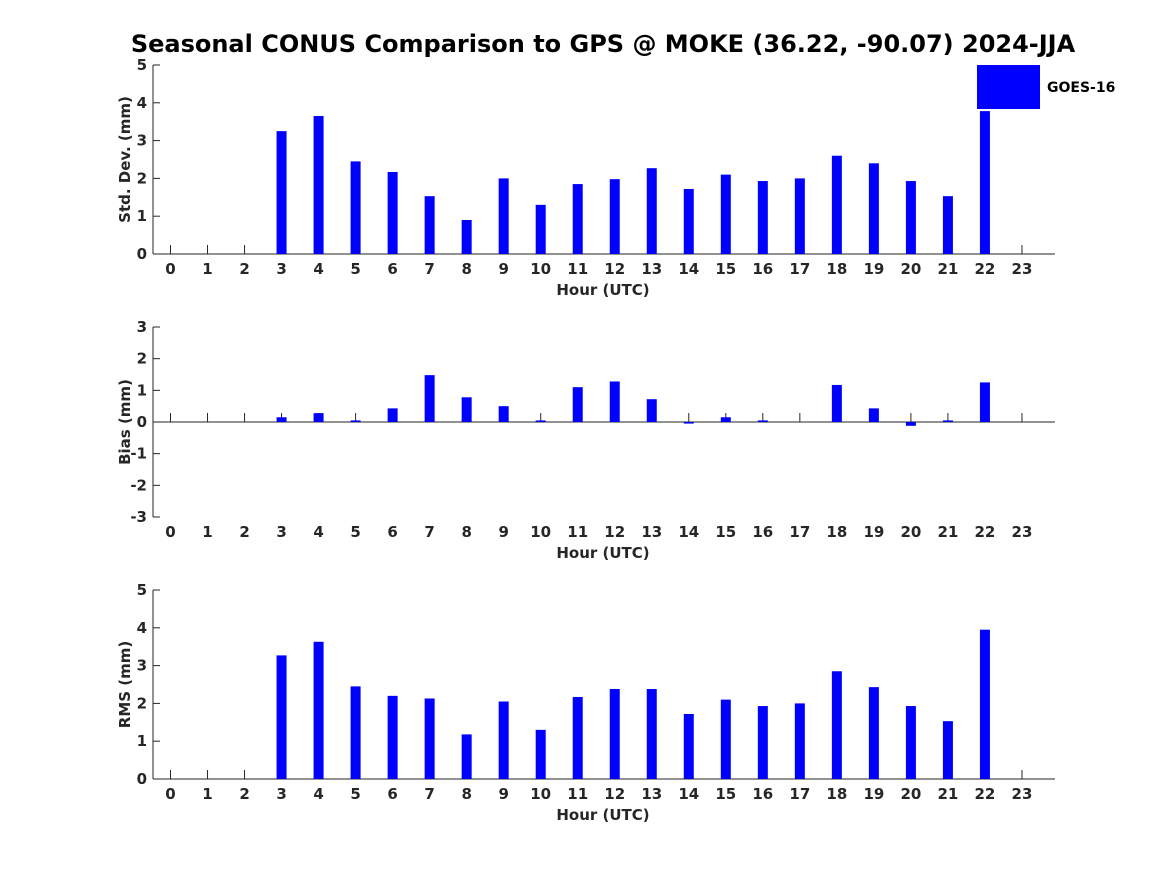 The image size is (1167, 875). I want to click on y-axis-label: Std. Dev. (mm), so click(125, 159).